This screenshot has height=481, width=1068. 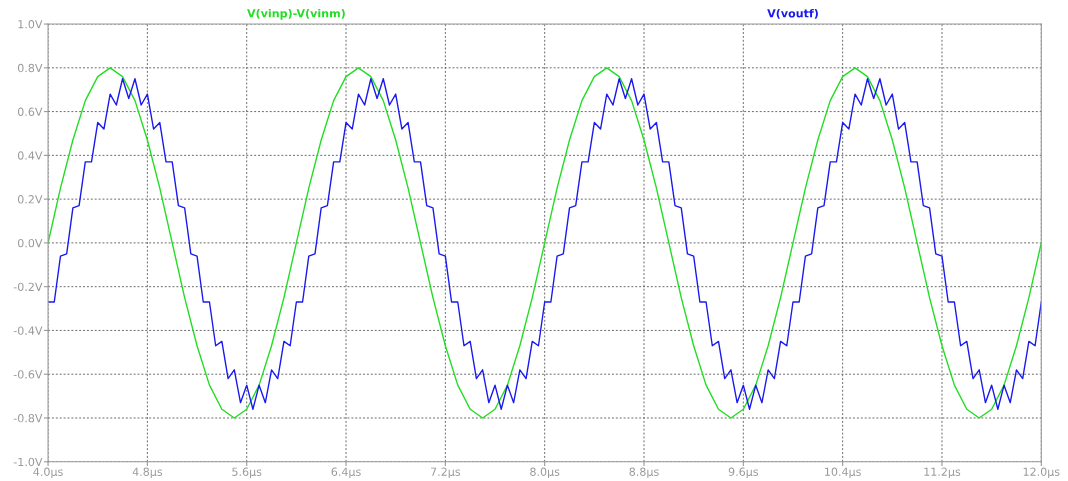 What do you see at coordinates (28, 462) in the screenshot?
I see `y-tick-label: -1.0V` at bounding box center [28, 462].